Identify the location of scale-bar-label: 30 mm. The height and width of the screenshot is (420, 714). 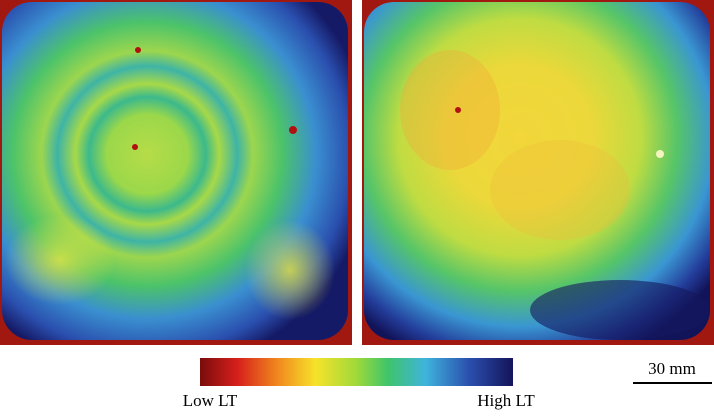
(672, 368).